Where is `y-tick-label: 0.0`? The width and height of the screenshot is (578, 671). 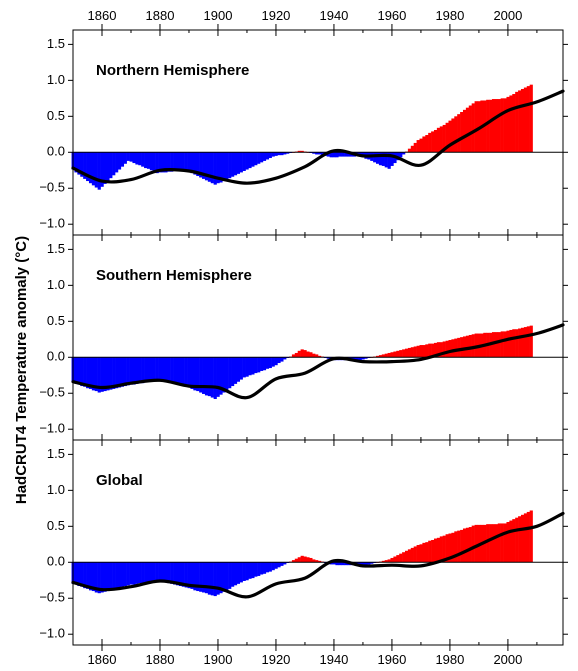 y-tick-label: 0.0 is located at coordinates (56, 151).